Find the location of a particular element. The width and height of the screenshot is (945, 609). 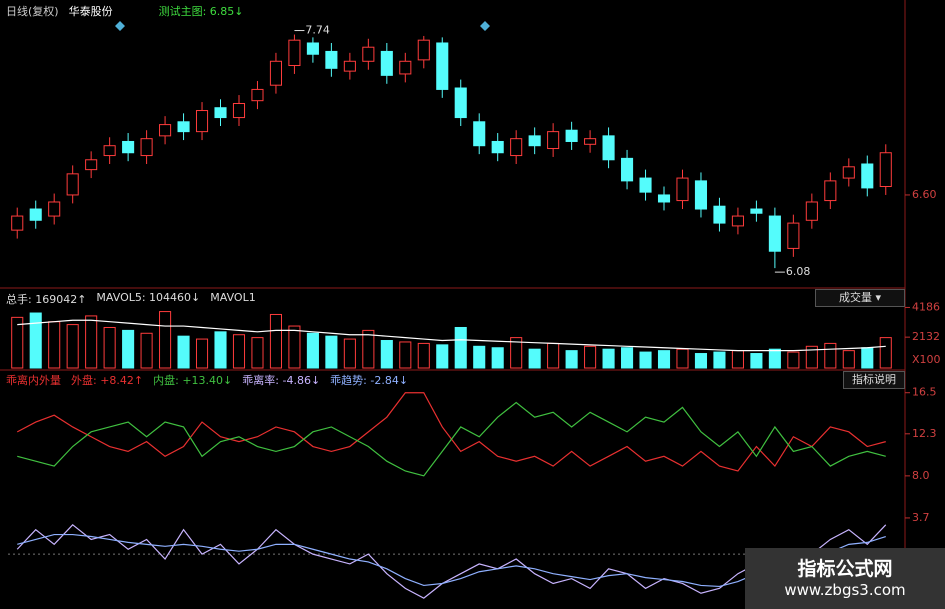

indicator-title: 乖离内外量 is located at coordinates (33, 380).